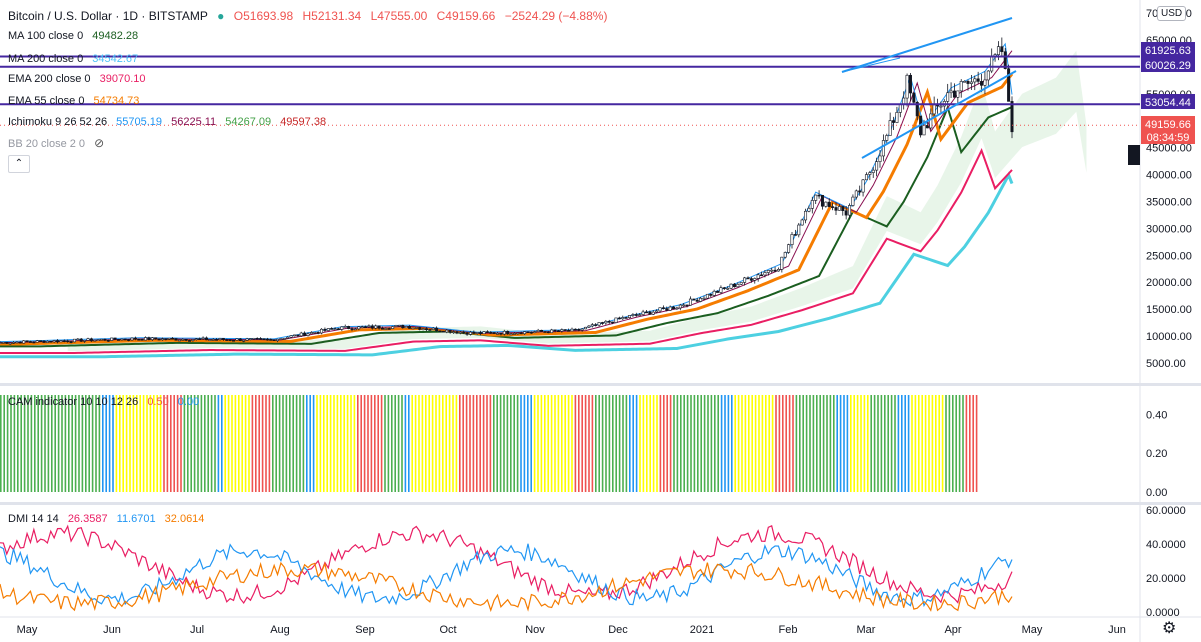 Image resolution: width=1201 pixels, height=642 pixels. What do you see at coordinates (1172, 13) in the screenshot?
I see `currency-badge: USD` at bounding box center [1172, 13].